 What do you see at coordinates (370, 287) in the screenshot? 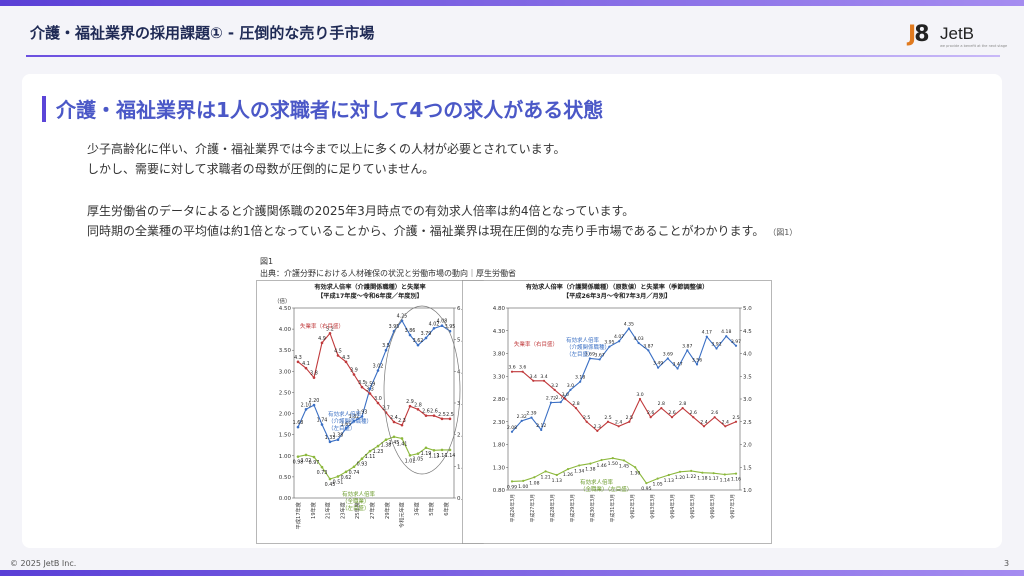
I see `chart-title: 有効求人倍率（介護関係職種）と失業率` at bounding box center [370, 287].